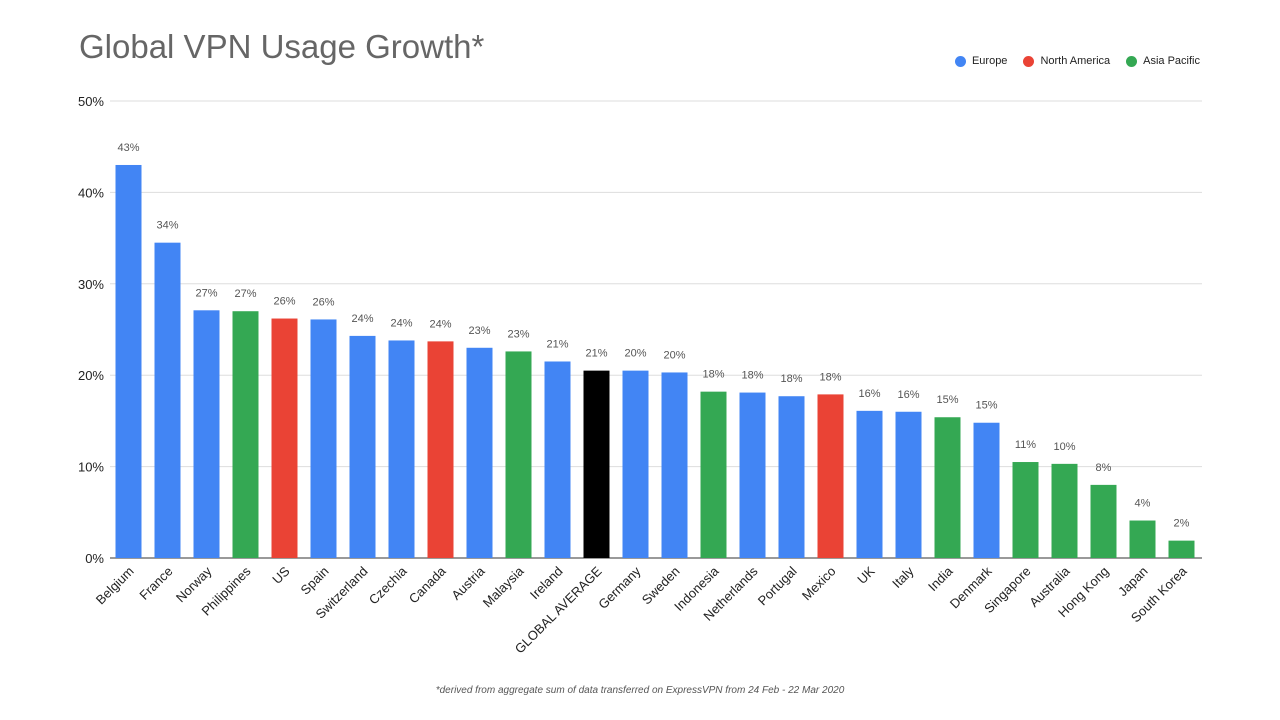 This screenshot has height=720, width=1280. I want to click on legend-item-north-america: North America, so click(1066, 61).